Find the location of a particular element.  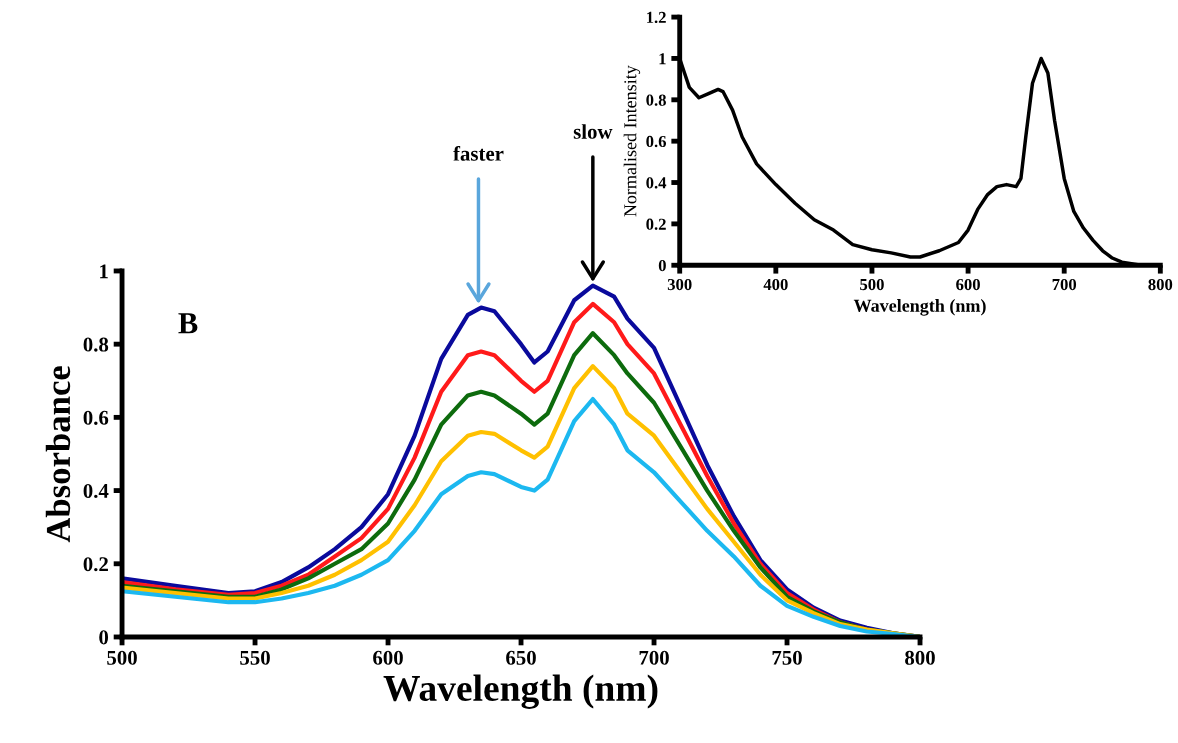

annotation: slow is located at coordinates (593, 131).